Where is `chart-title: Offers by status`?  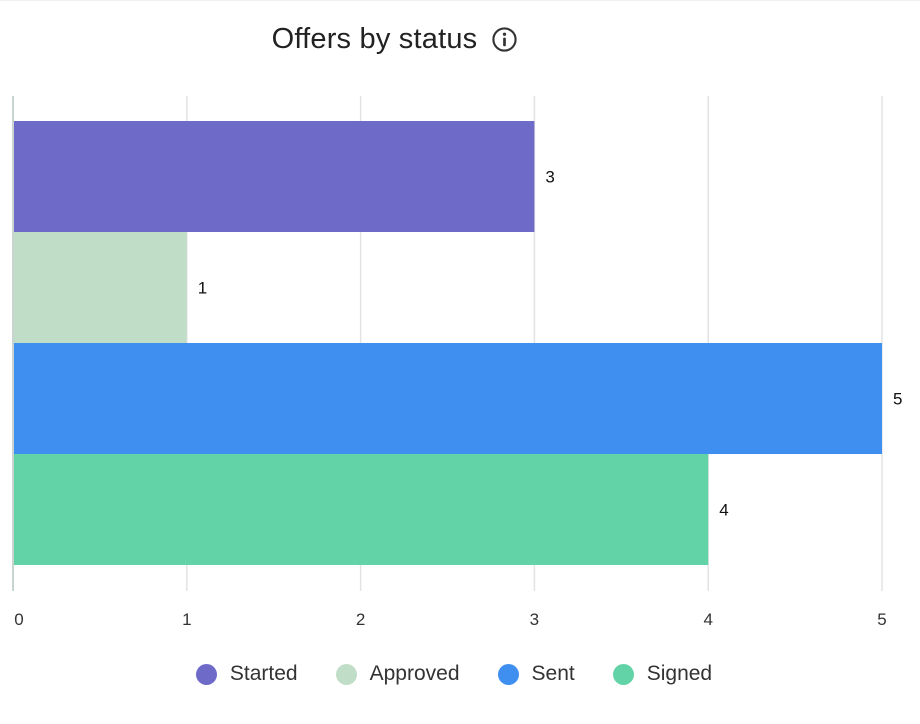
chart-title: Offers by status is located at coordinates (374, 39).